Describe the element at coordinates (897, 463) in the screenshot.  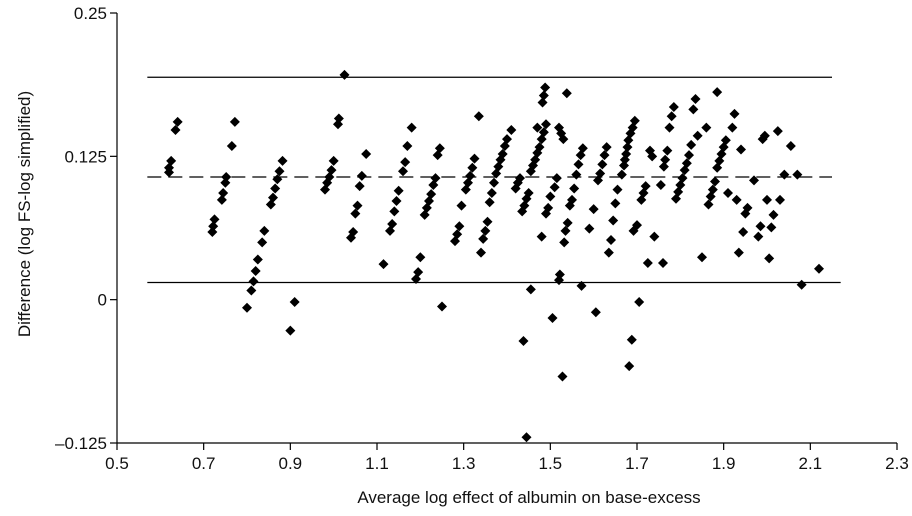
I see `x-tick-label: 2.3` at that location.